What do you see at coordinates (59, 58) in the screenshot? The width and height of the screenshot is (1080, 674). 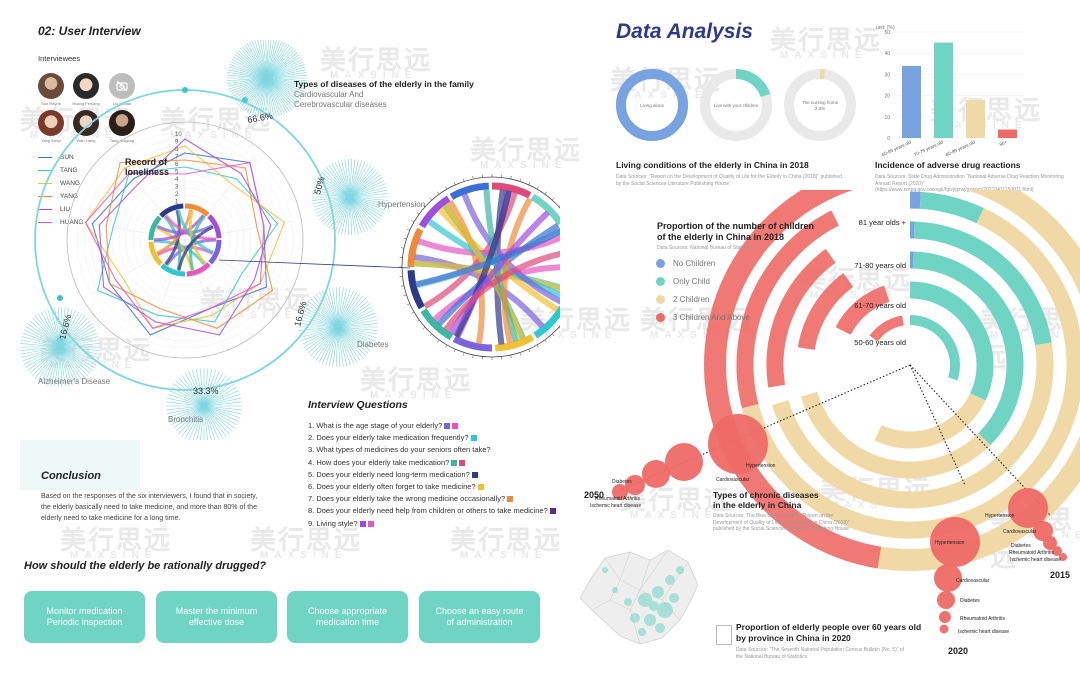 I see `interviewees-label: Interviewees` at bounding box center [59, 58].